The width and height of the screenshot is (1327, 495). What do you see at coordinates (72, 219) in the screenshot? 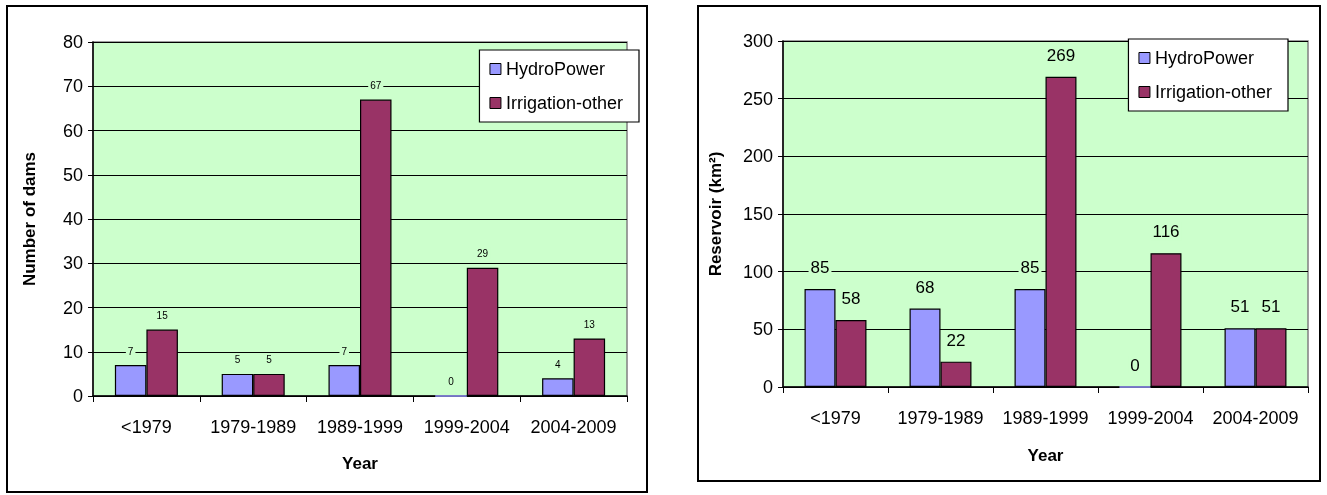
I see `y-tick-label: 40` at bounding box center [72, 219].